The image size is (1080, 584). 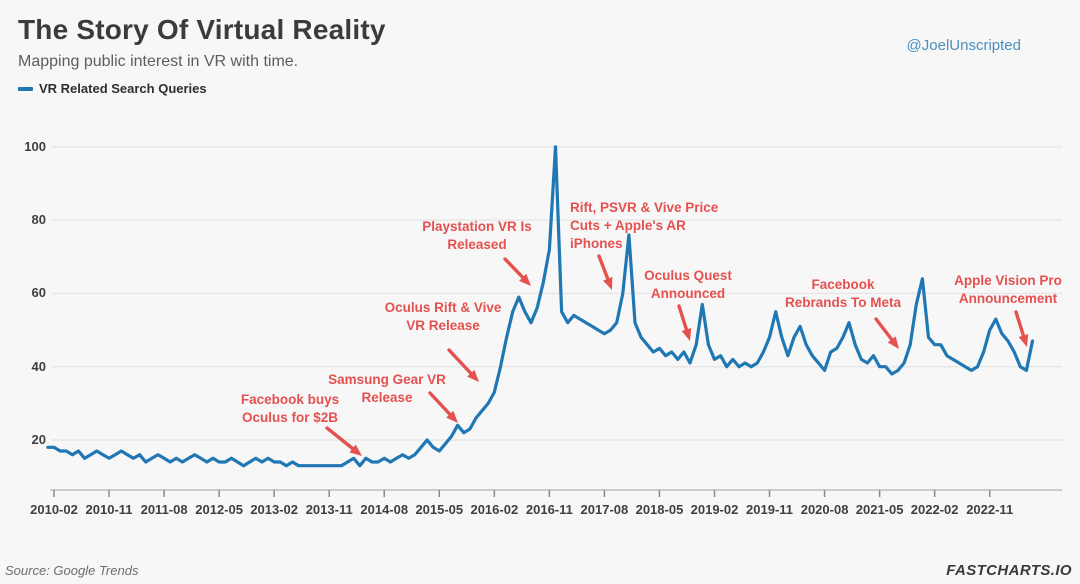 What do you see at coordinates (608, 283) in the screenshot?
I see `price-cuts-ar-iphones-arrowhead` at bounding box center [608, 283].